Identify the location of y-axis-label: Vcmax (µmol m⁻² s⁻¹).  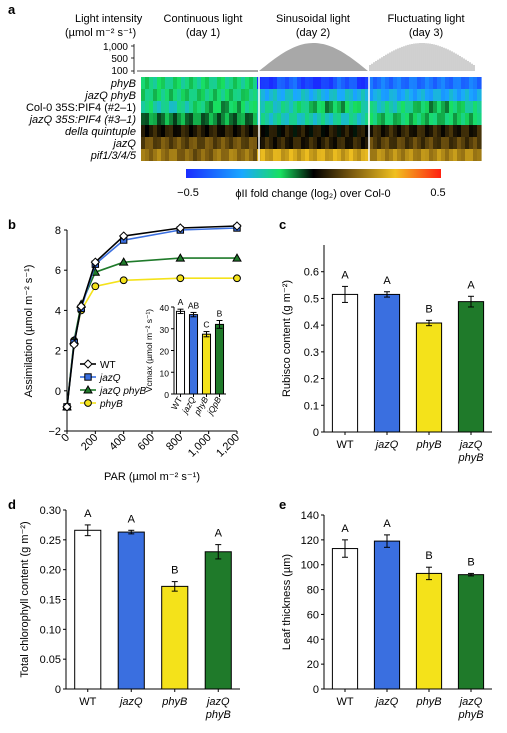
(149, 350).